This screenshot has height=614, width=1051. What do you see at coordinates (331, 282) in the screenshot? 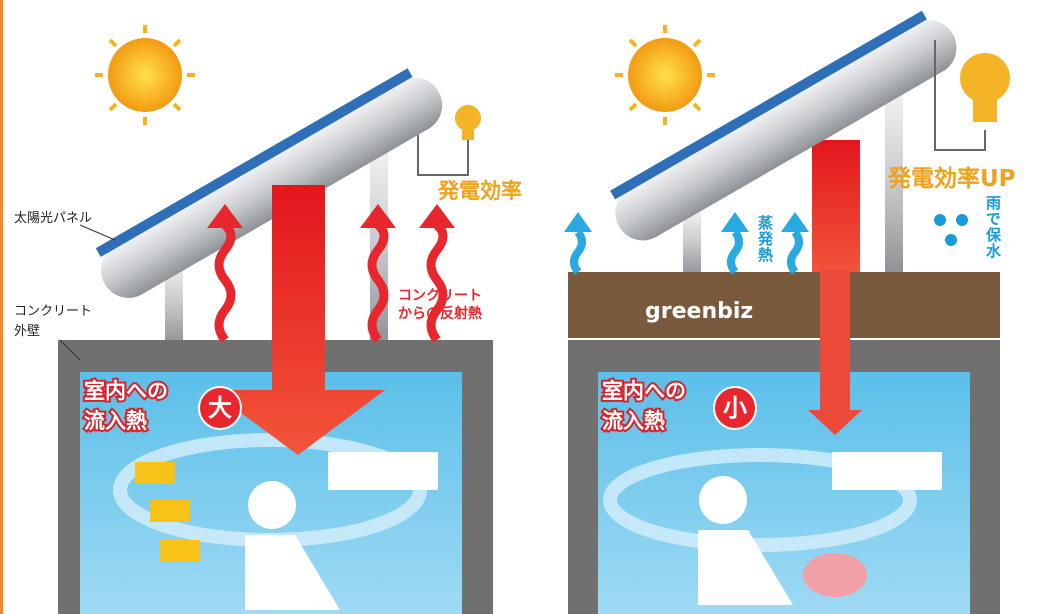
I see `heat-arrows` at bounding box center [331, 282].